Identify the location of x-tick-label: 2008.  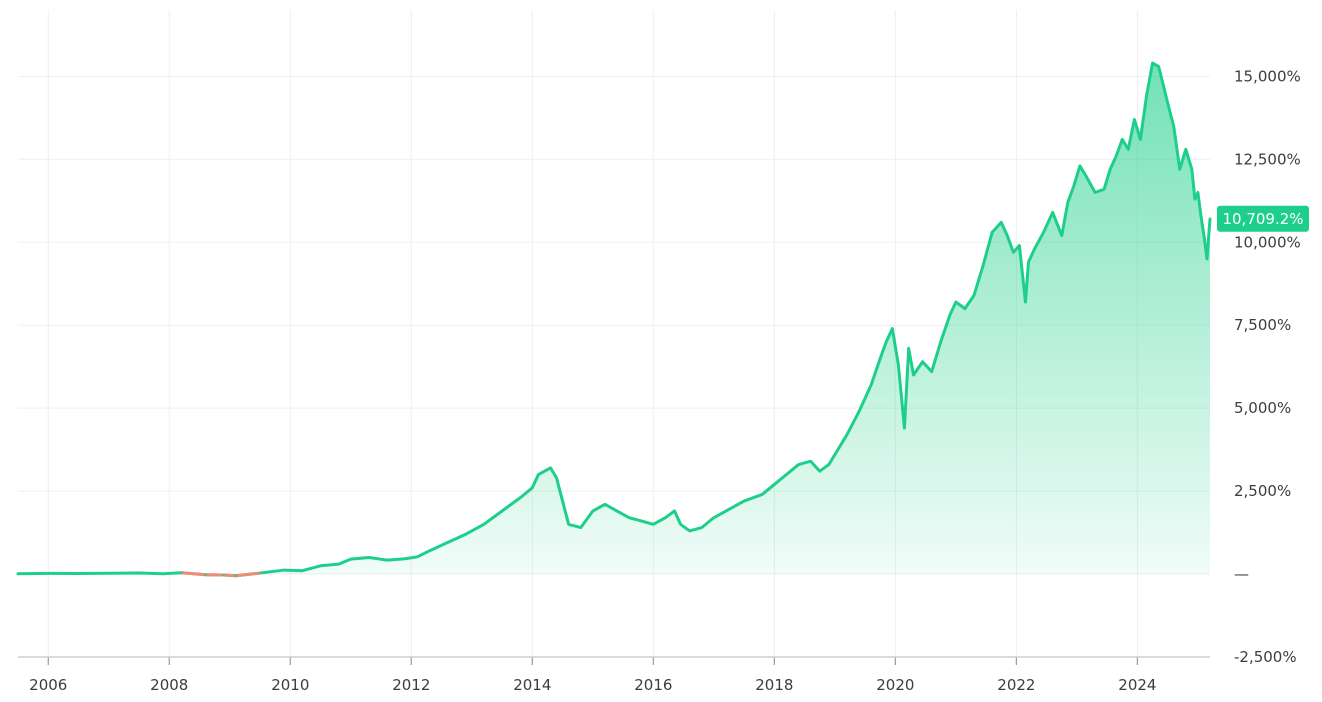
(169, 685).